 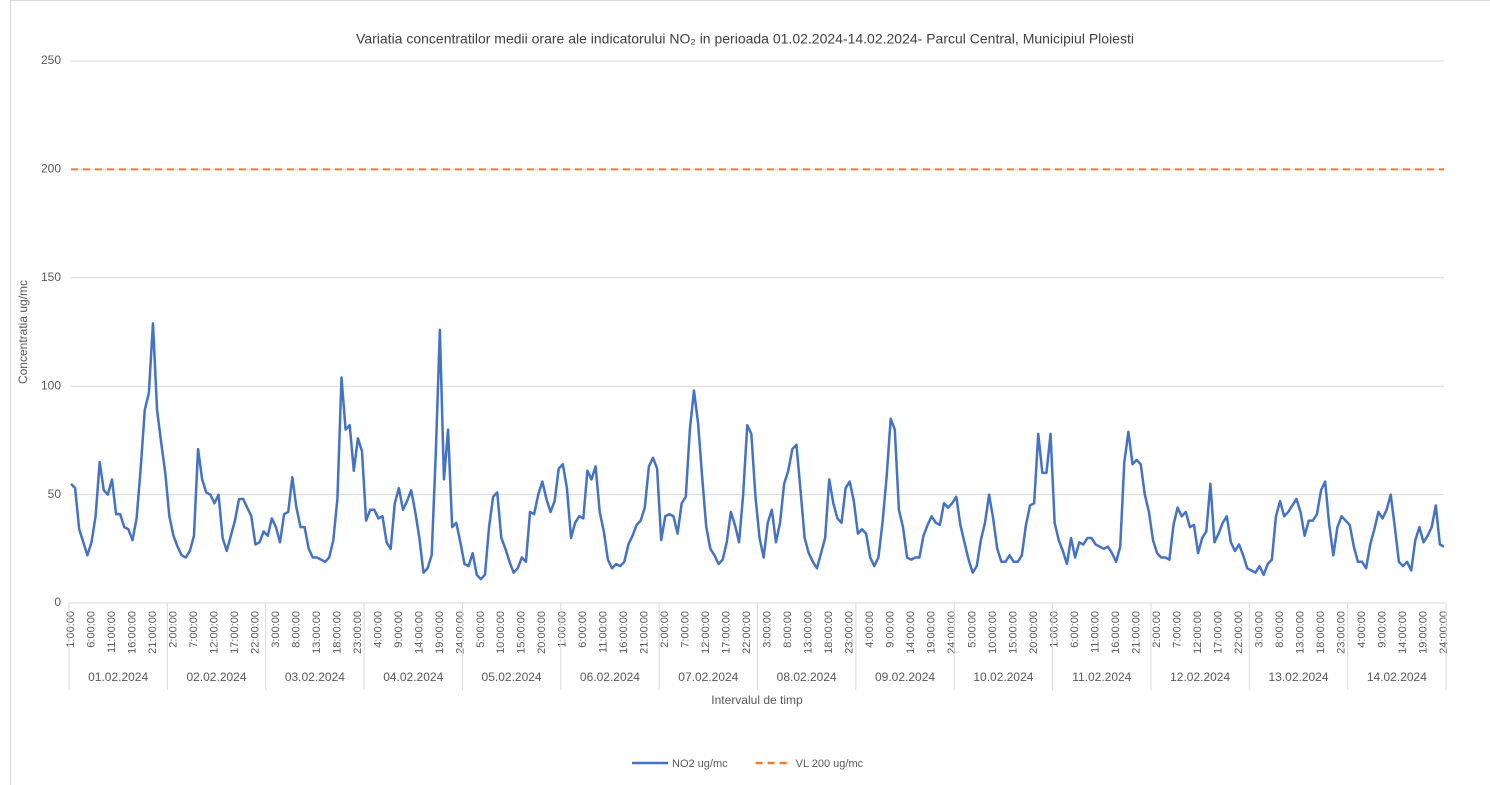 What do you see at coordinates (1101, 677) in the screenshot?
I see `group-label: 11.02.2024` at bounding box center [1101, 677].